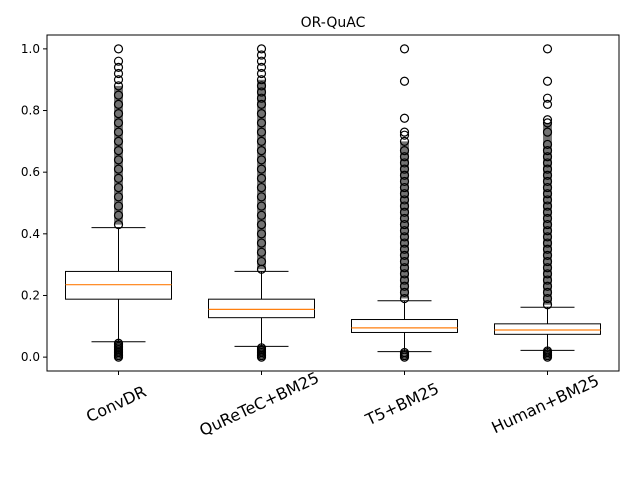  What do you see at coordinates (30, 111) in the screenshot?
I see `y-tick-label: 0.8` at bounding box center [30, 111].